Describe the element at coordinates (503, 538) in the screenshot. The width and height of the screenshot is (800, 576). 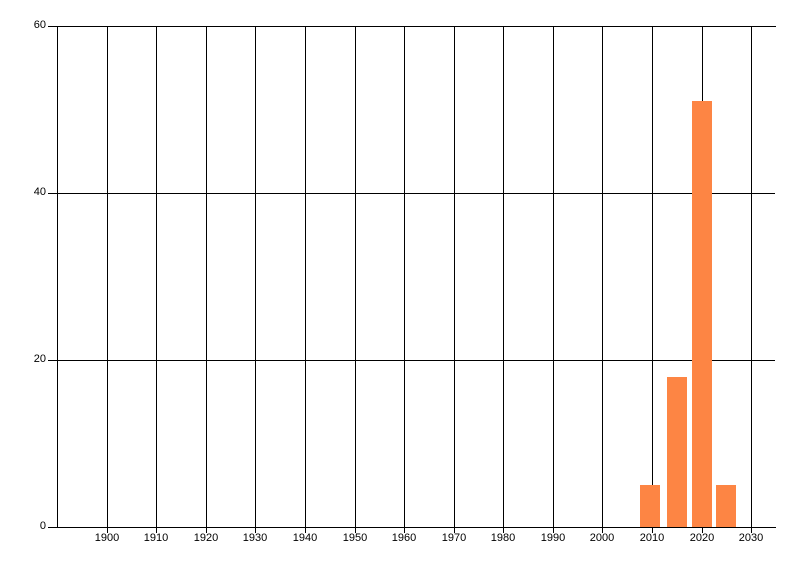
I see `x-tick-label: 1980` at that location.